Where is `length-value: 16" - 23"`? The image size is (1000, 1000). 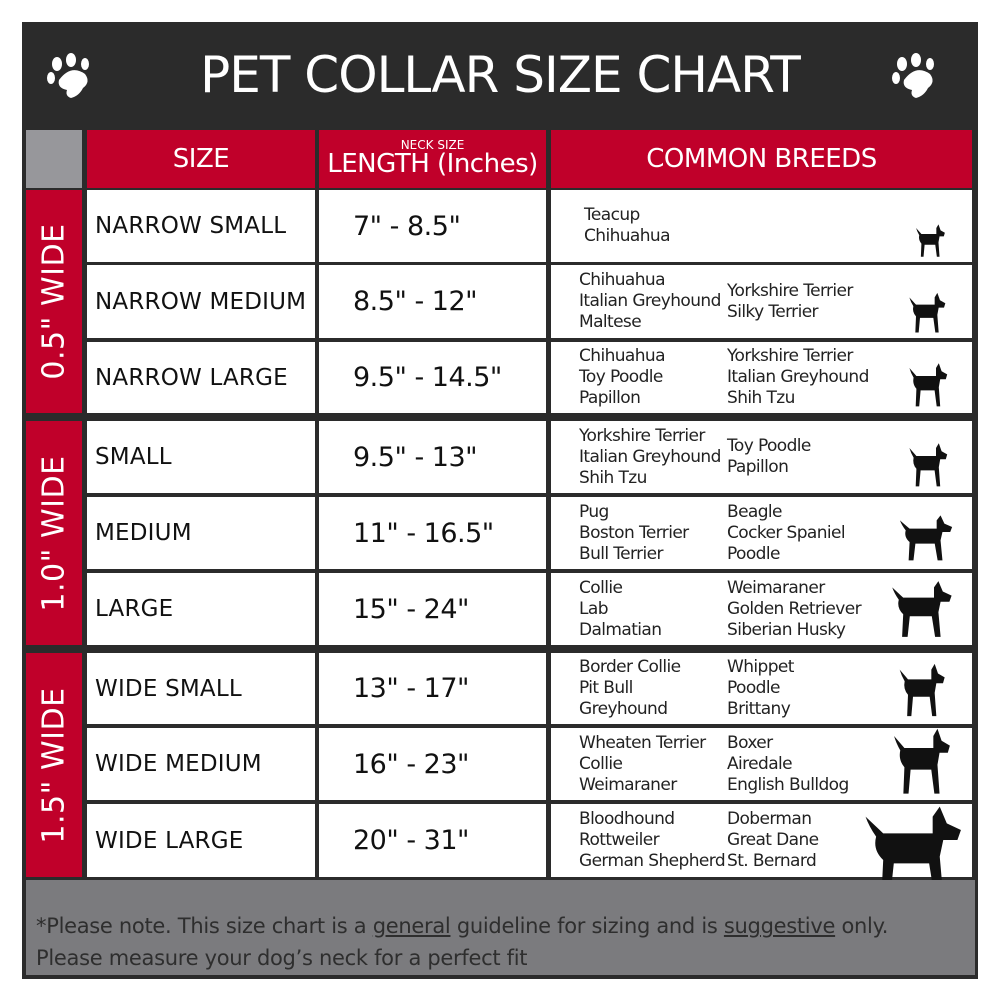 length-value: 16" - 23" is located at coordinates (411, 764).